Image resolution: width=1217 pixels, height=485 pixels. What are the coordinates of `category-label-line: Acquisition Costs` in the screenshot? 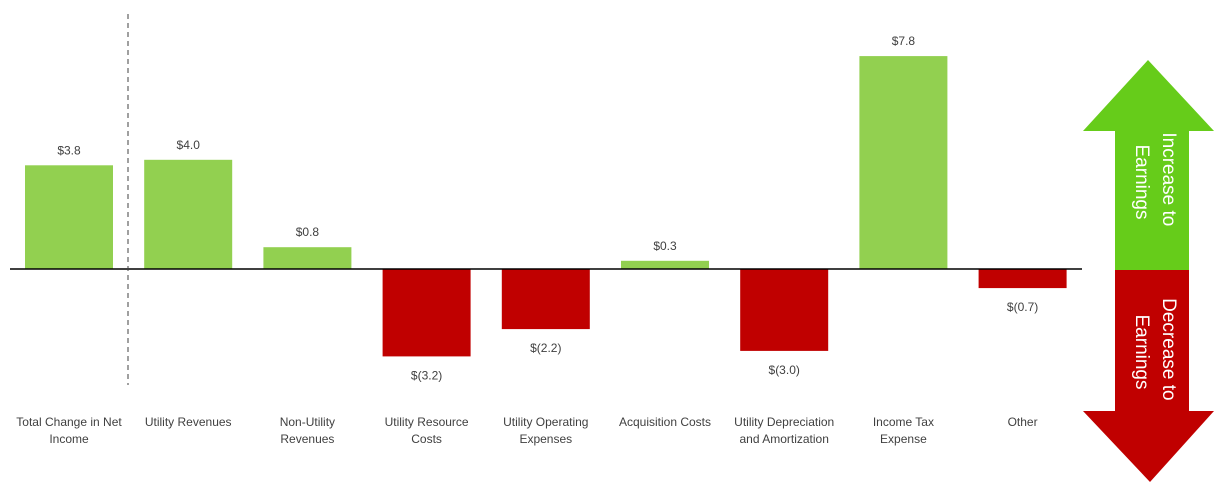 It's located at (665, 422).